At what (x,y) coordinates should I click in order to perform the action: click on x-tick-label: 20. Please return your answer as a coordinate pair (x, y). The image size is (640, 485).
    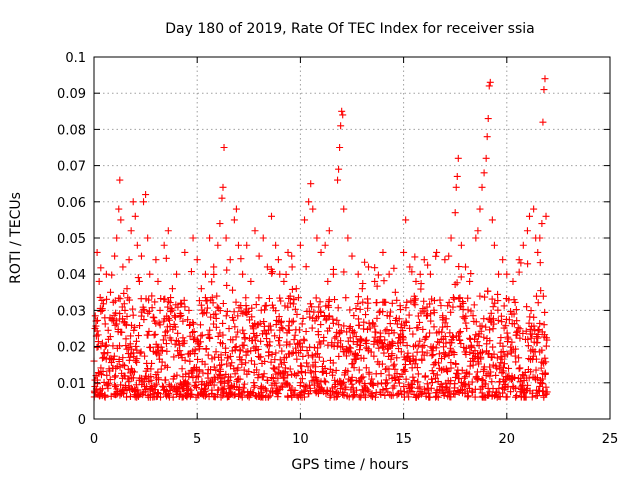
    Looking at the image, I should click on (507, 439).